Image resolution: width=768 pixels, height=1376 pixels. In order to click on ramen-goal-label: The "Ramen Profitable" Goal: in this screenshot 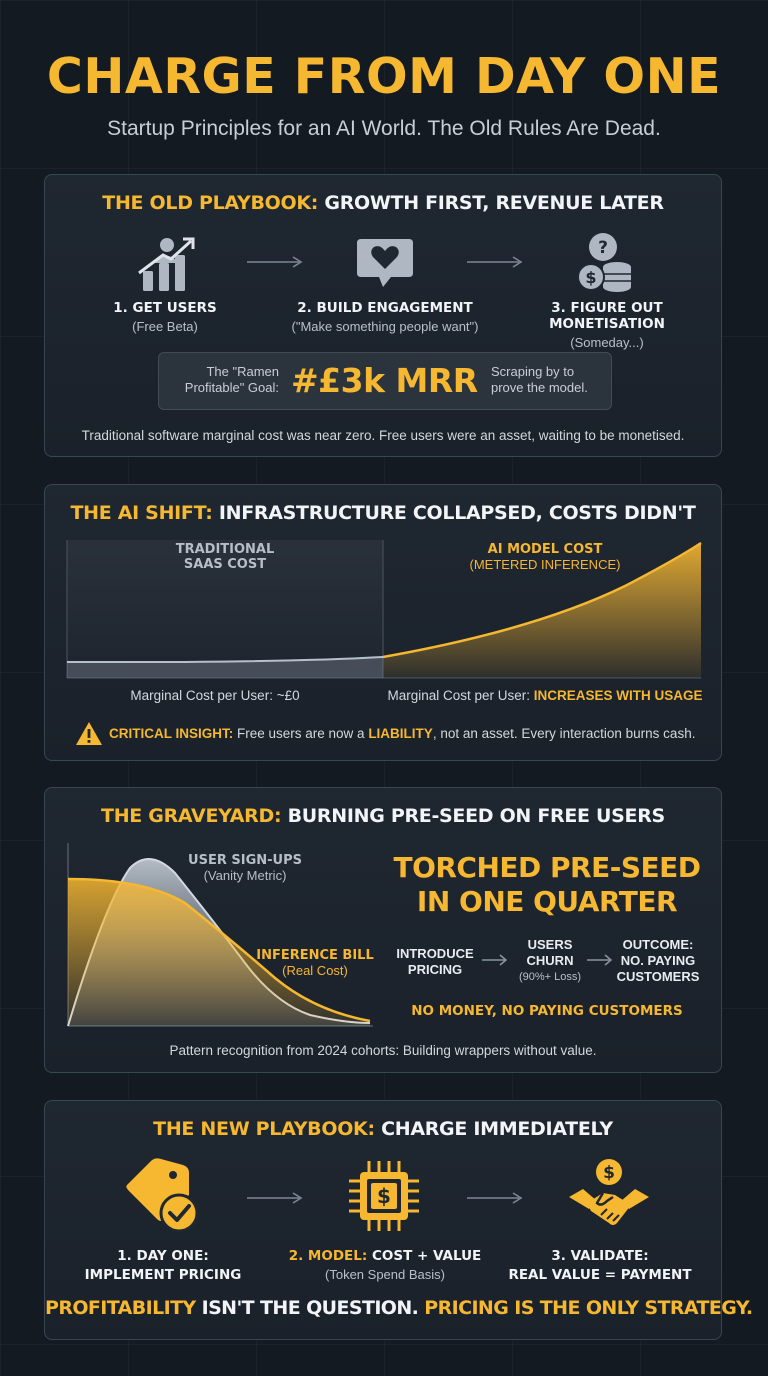, I will do `click(231, 379)`.